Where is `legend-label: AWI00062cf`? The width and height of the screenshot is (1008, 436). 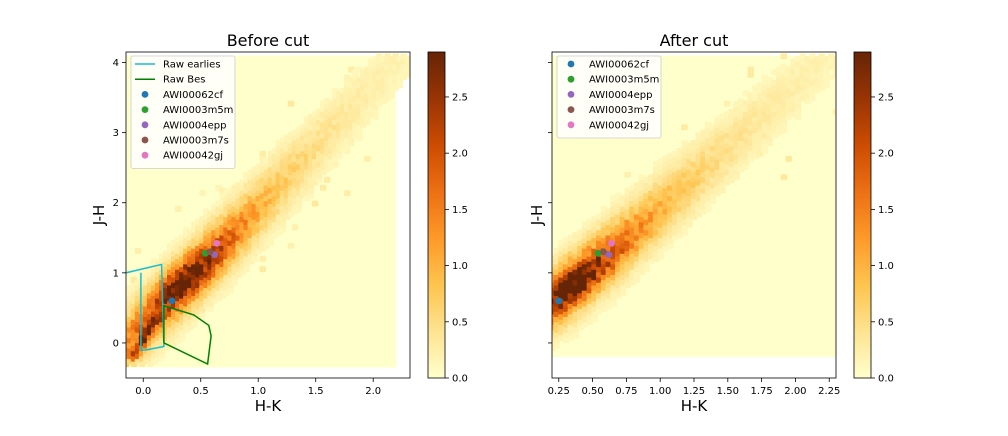
legend-label: AWI00062cf is located at coordinates (619, 65).